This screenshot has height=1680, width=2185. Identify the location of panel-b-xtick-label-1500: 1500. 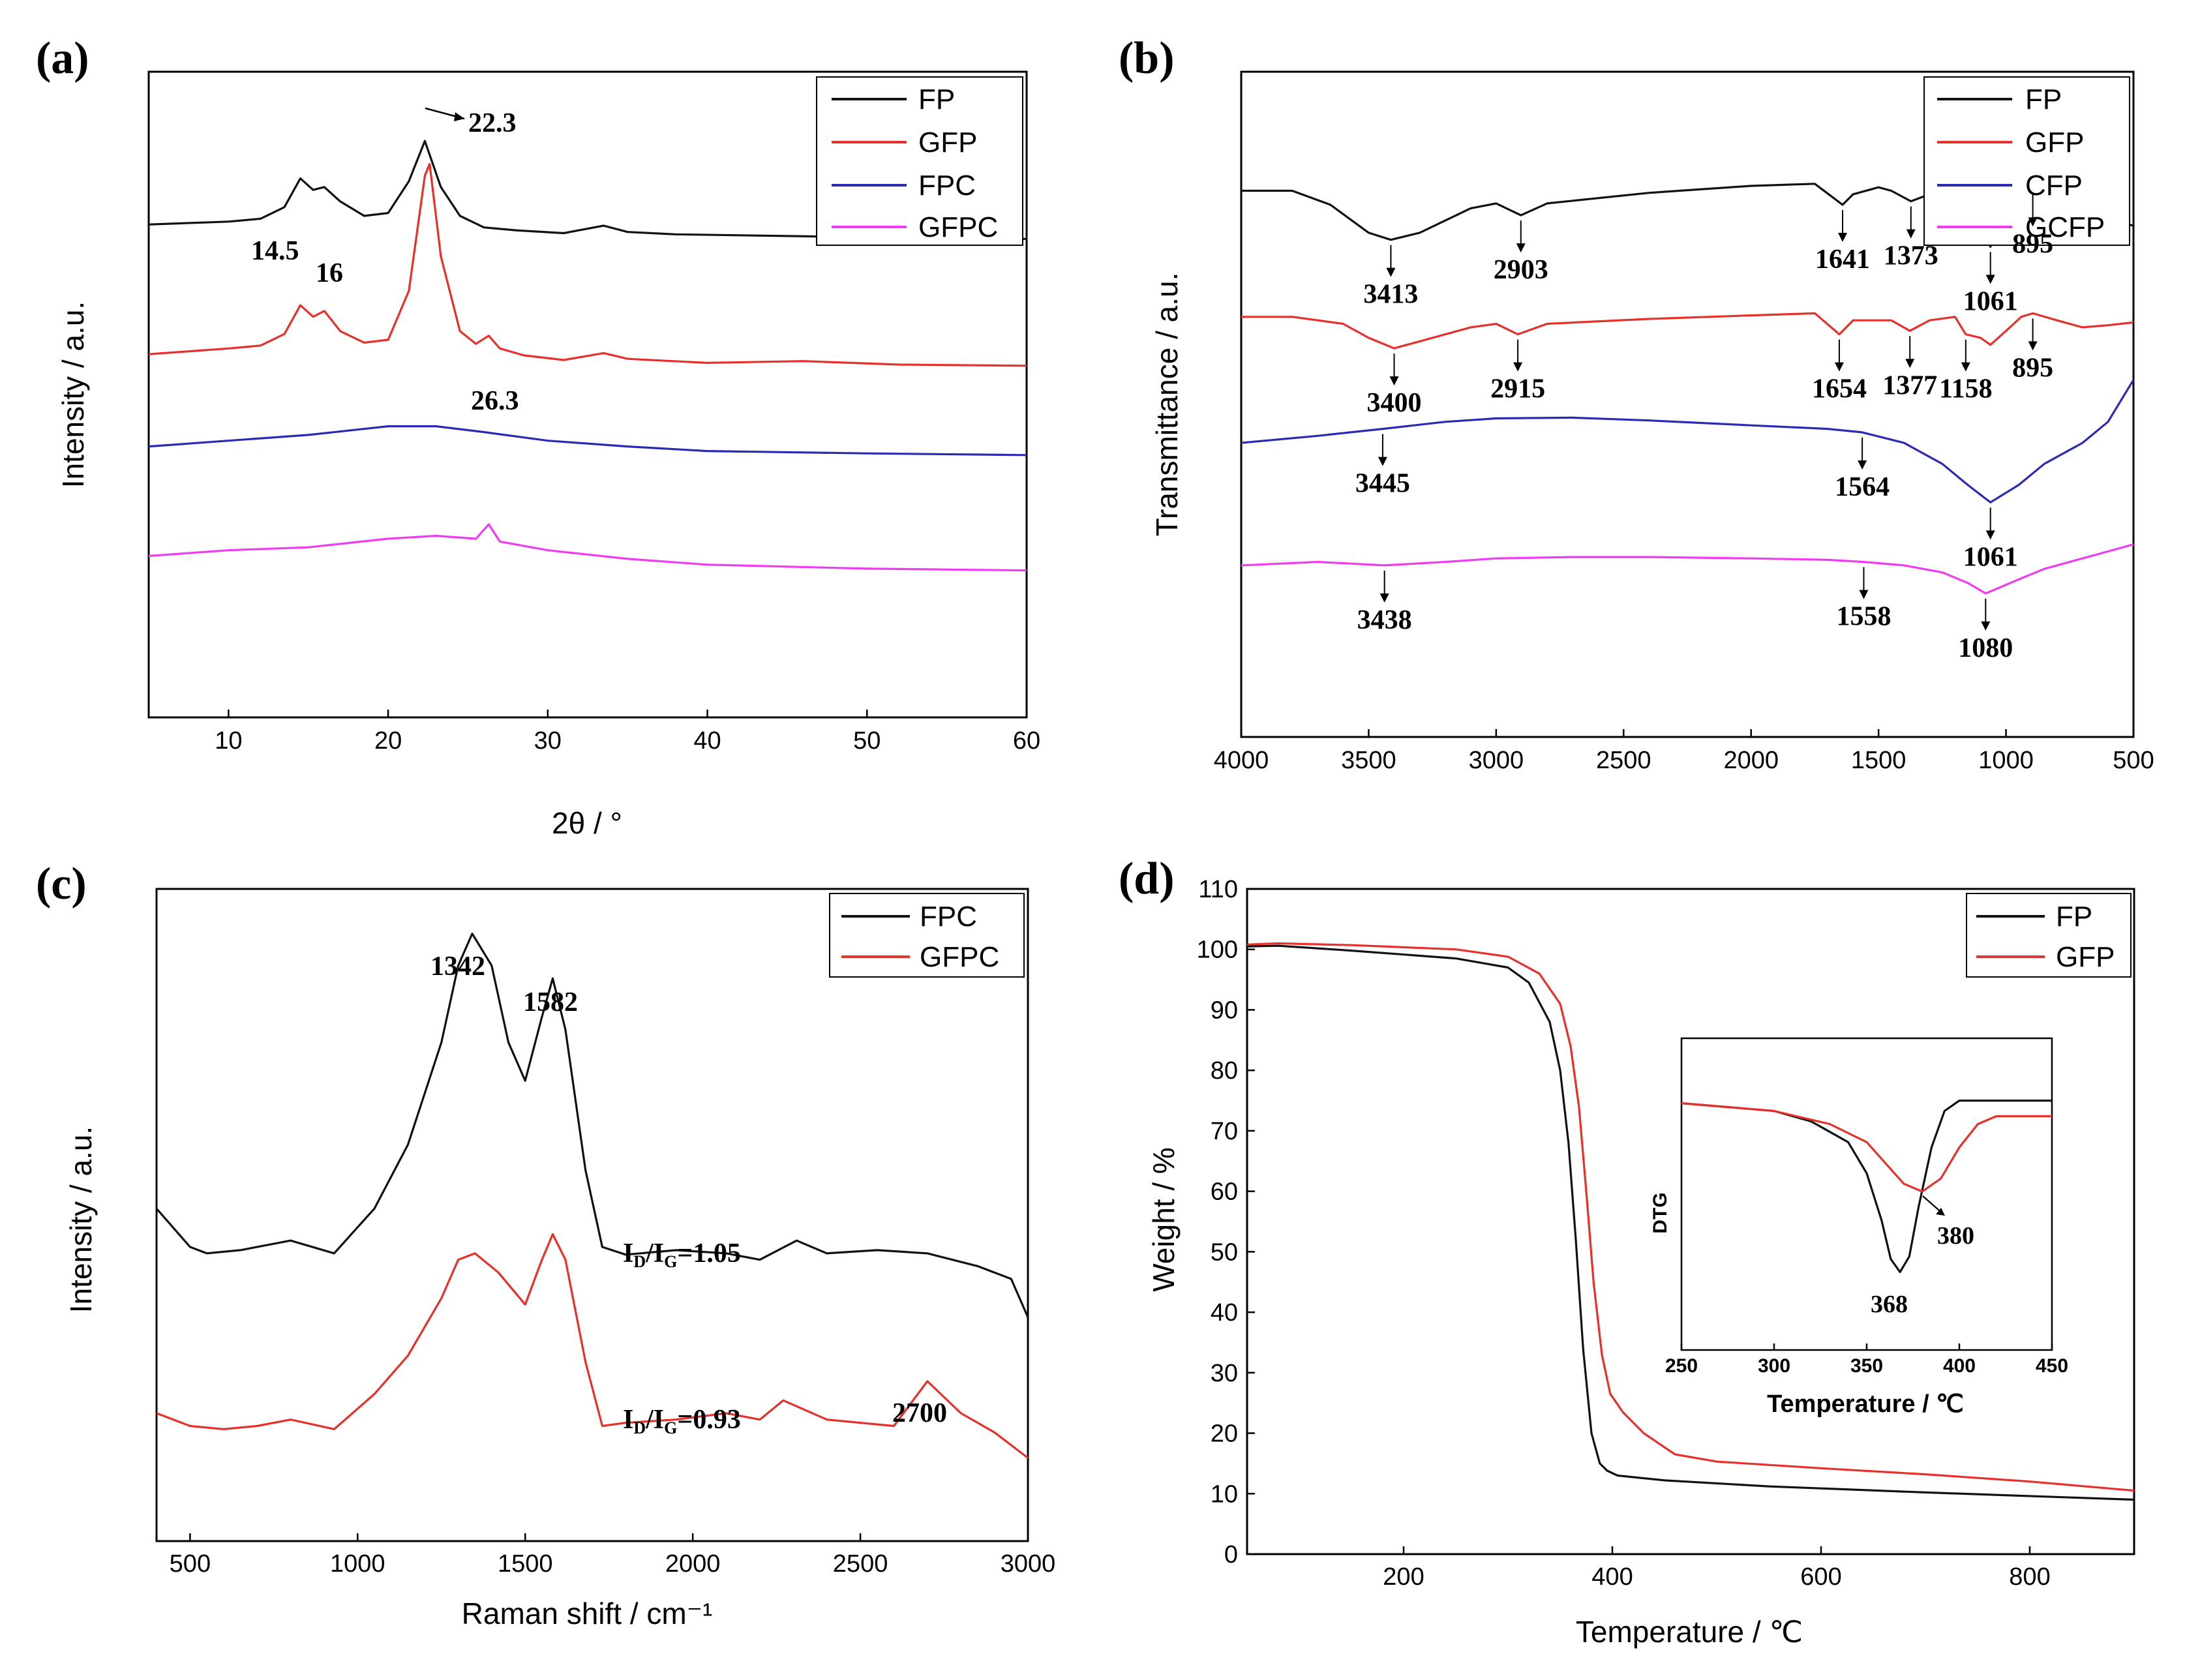
(1878, 761).